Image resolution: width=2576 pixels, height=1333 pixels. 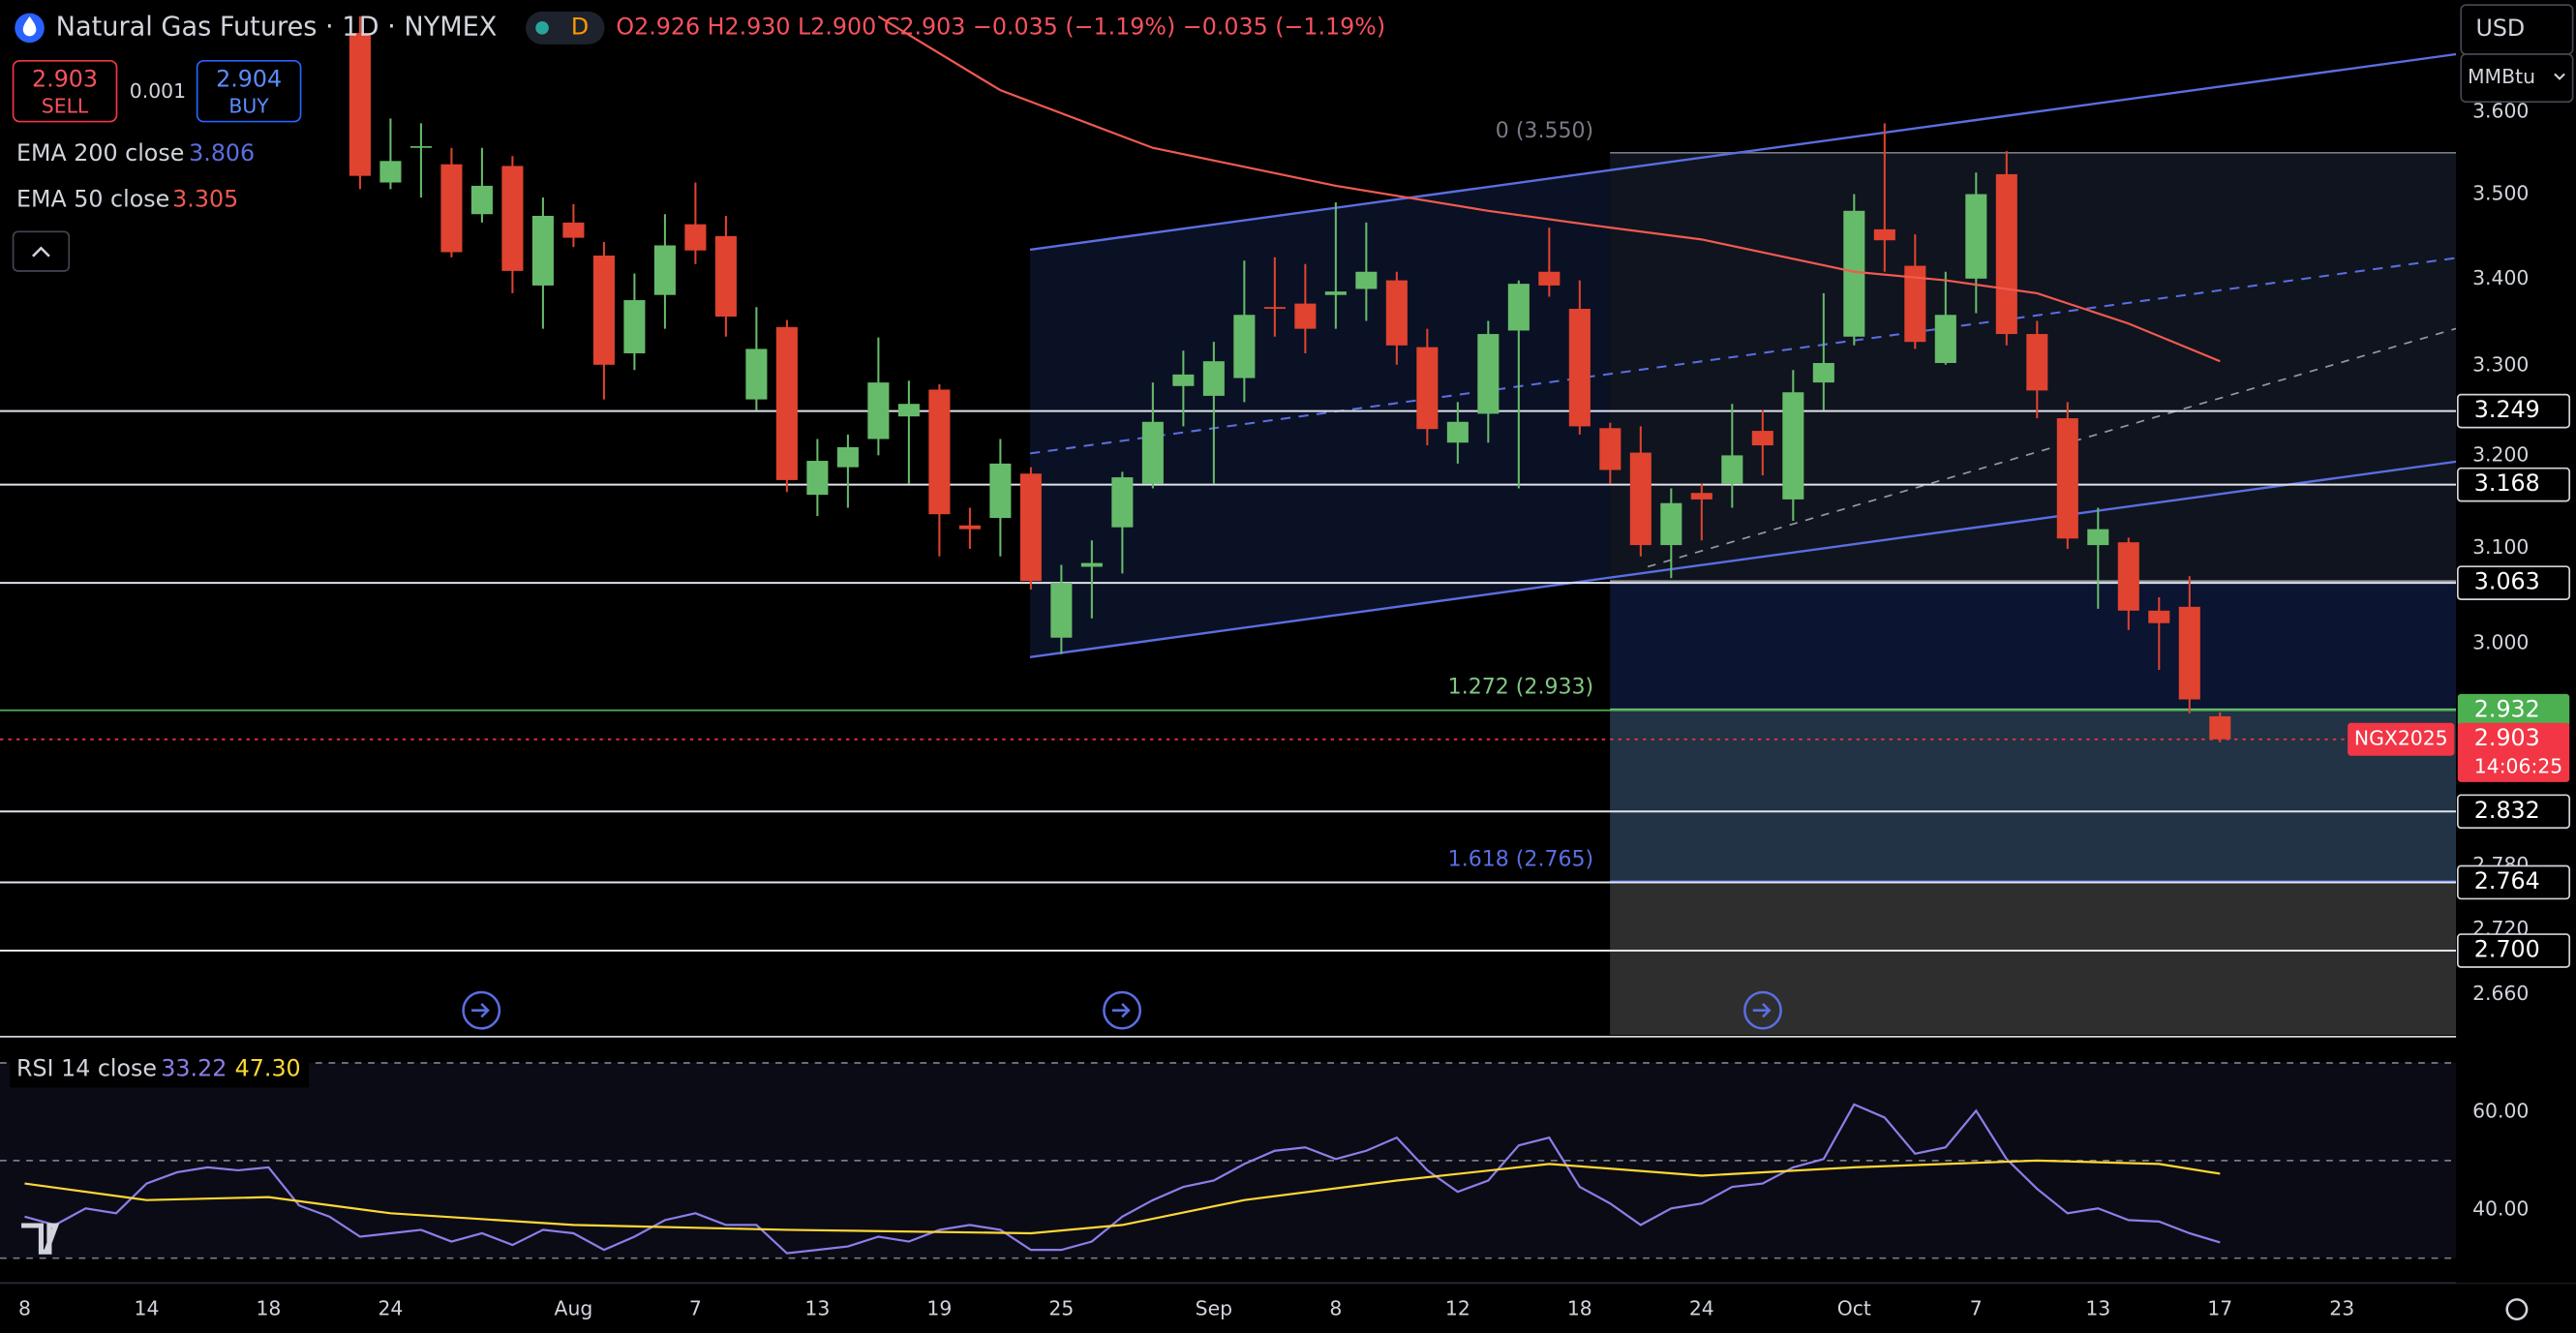 What do you see at coordinates (542, 28) in the screenshot?
I see `market-status` at bounding box center [542, 28].